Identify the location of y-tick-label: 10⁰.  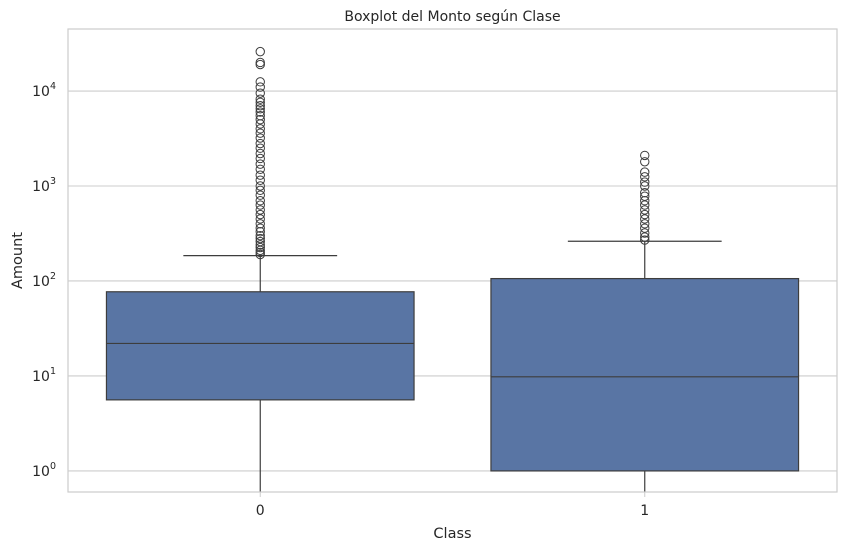
(44, 470).